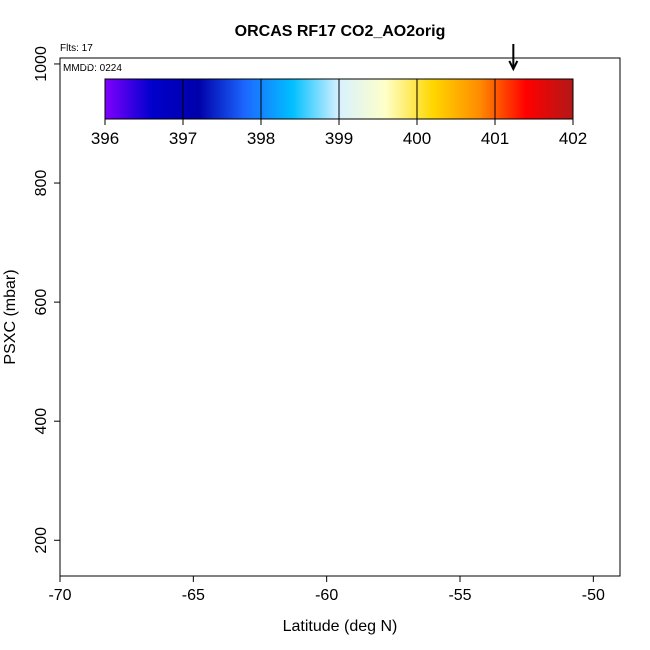 Image resolution: width=650 pixels, height=650 pixels. Describe the element at coordinates (183, 138) in the screenshot. I see `colorbar-tick-label: 397` at that location.